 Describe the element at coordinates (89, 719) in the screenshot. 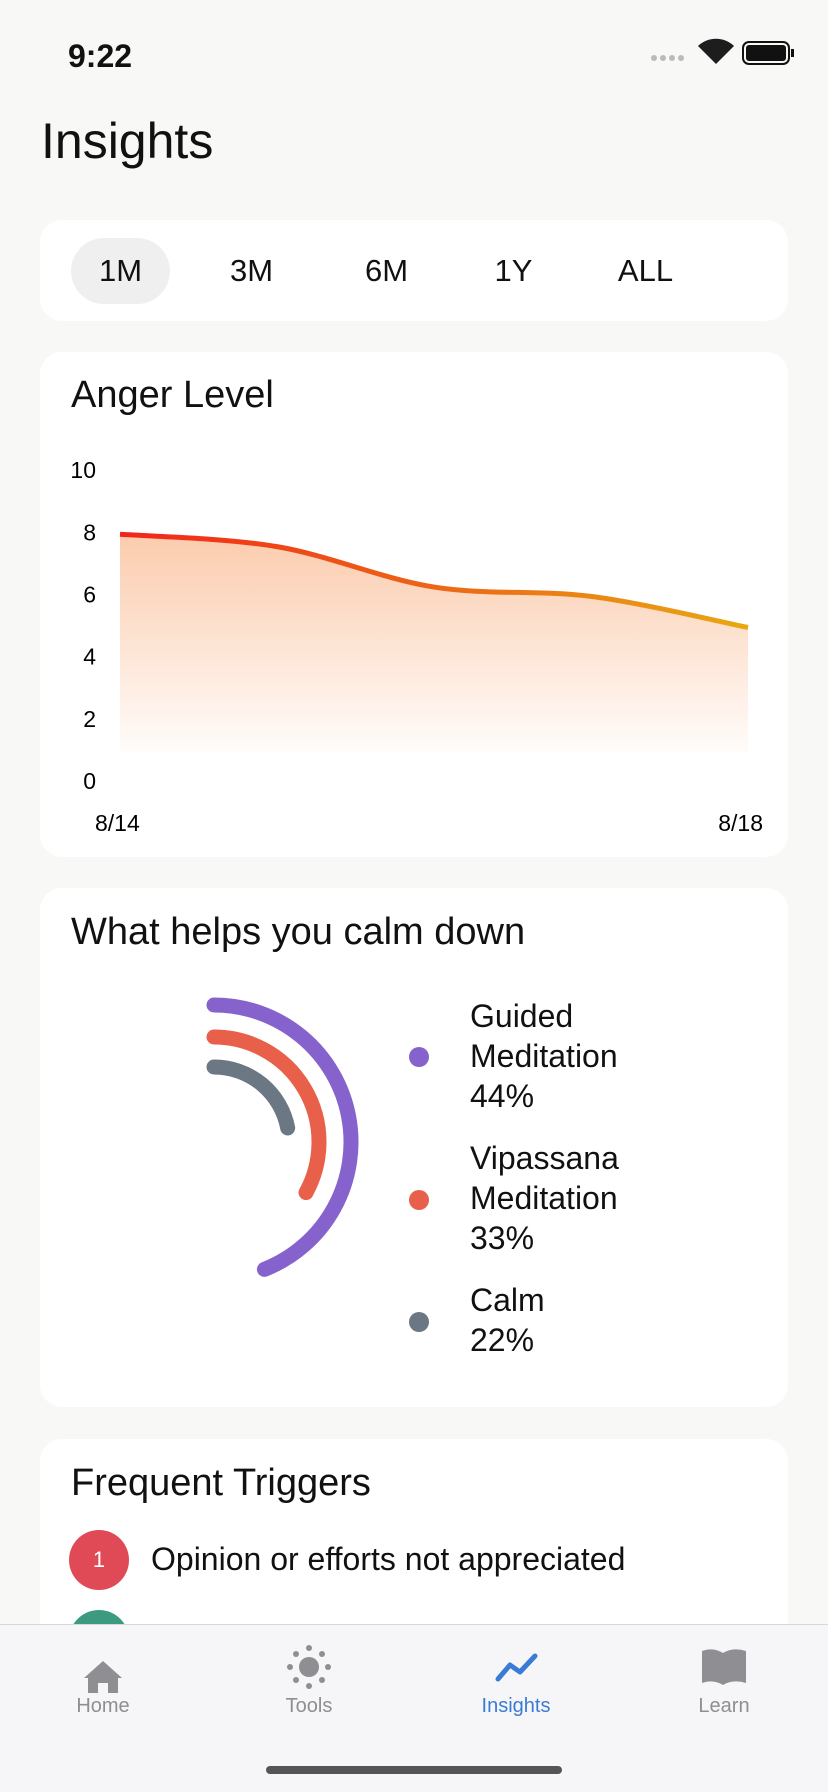

I see `y-tick-label: 2` at that location.